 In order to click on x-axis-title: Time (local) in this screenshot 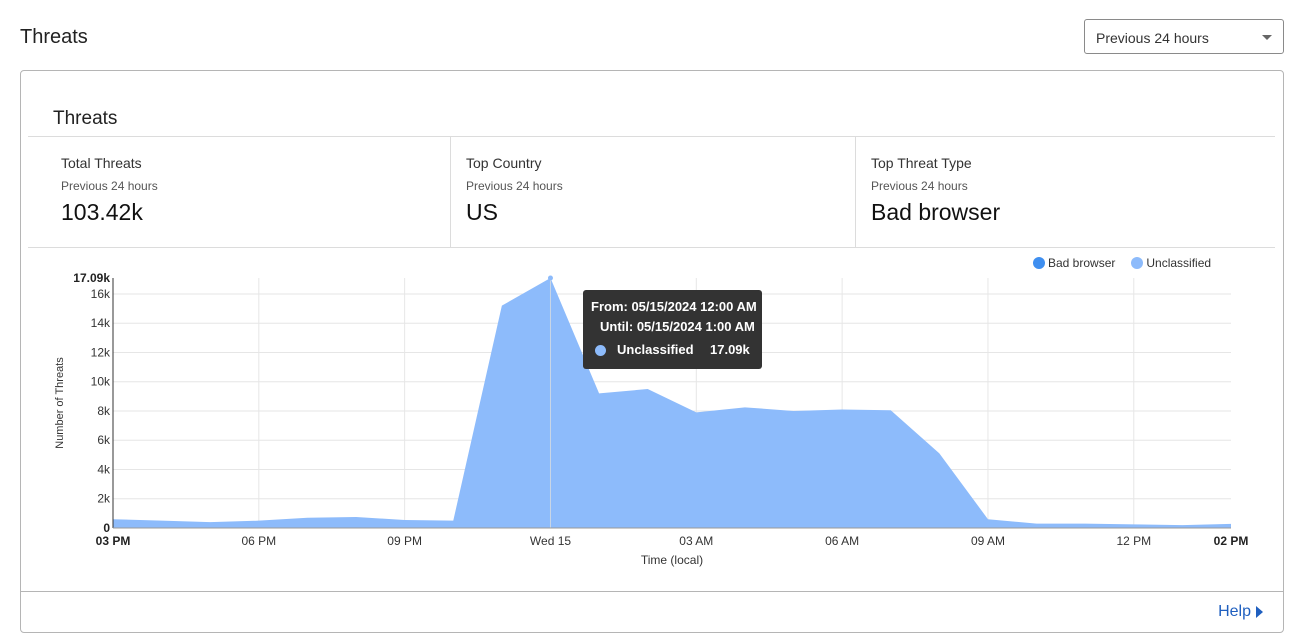, I will do `click(672, 560)`.